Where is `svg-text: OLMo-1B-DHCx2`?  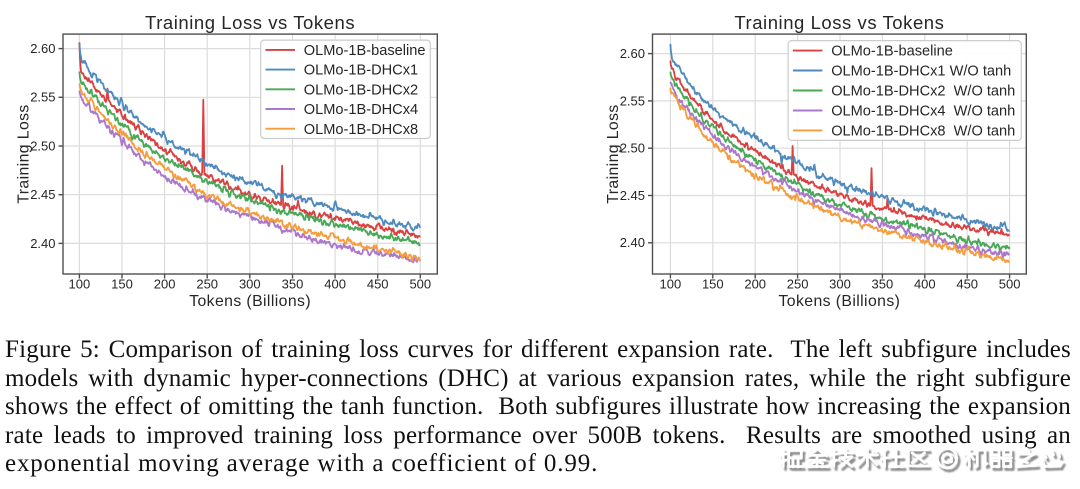
svg-text: OLMo-1B-DHCx2 is located at coordinates (361, 90).